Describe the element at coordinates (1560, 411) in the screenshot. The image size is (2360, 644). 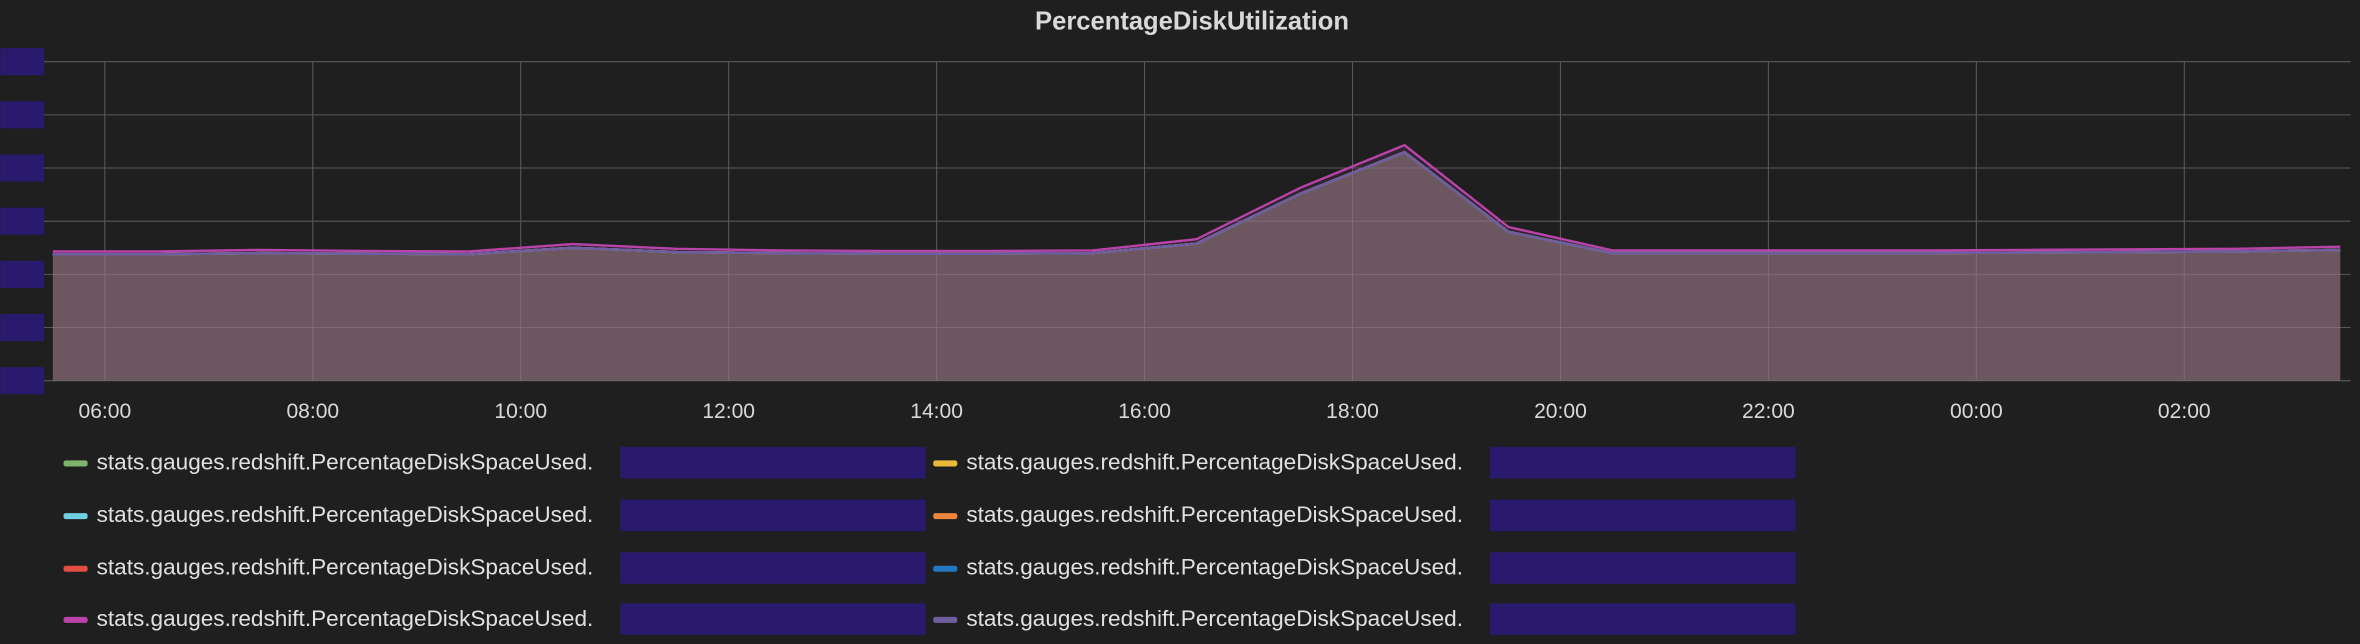
I see `x-tick-label: 20:00` at that location.